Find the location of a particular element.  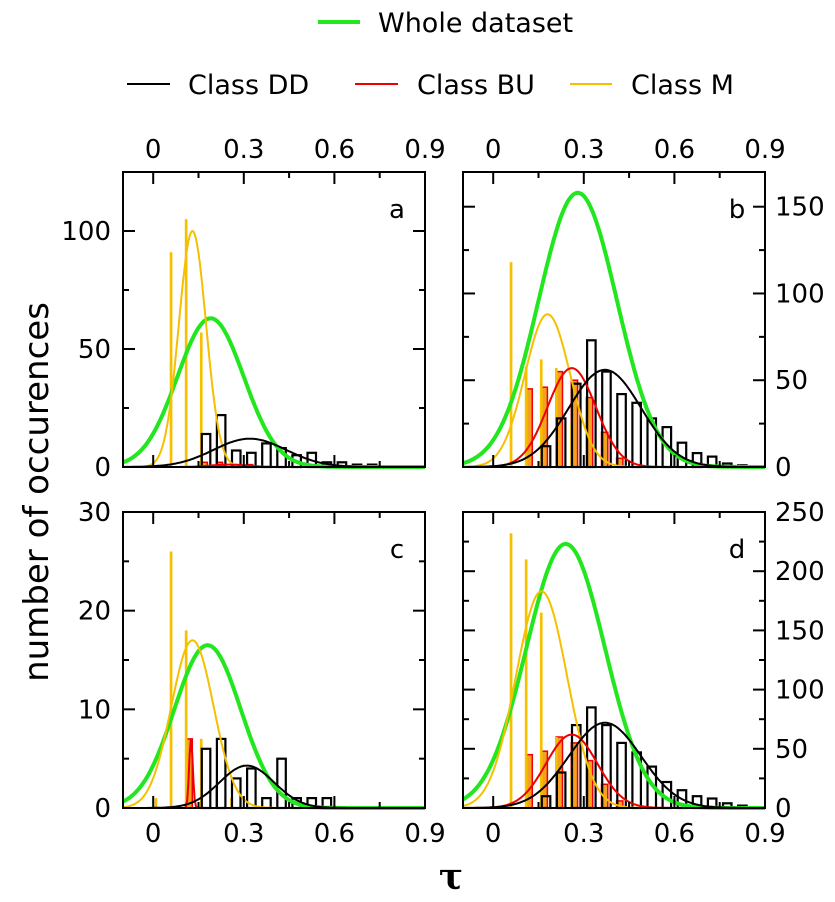

legend-label-dd: Class DD is located at coordinates (248, 85).